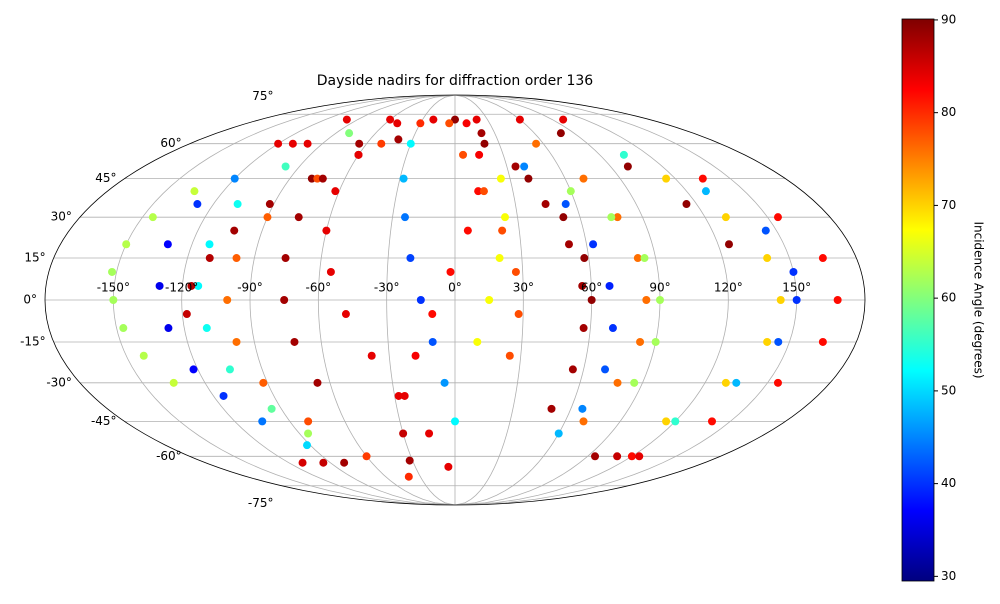  What do you see at coordinates (591, 288) in the screenshot?
I see `x-tick-label: 60°` at bounding box center [591, 288].